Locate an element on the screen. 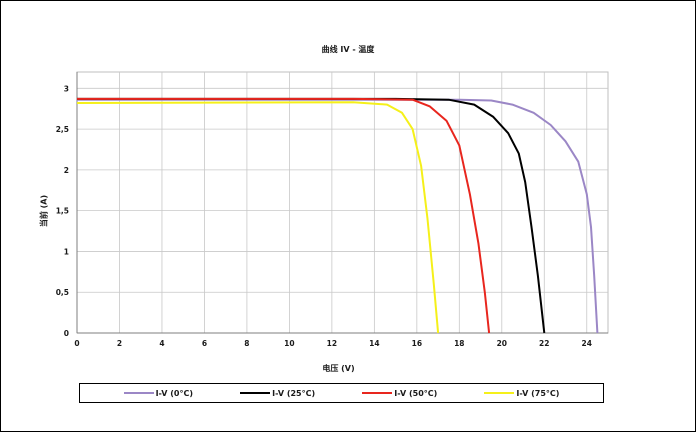 The height and width of the screenshot is (432, 696). x-tick-label: 12 is located at coordinates (332, 343).